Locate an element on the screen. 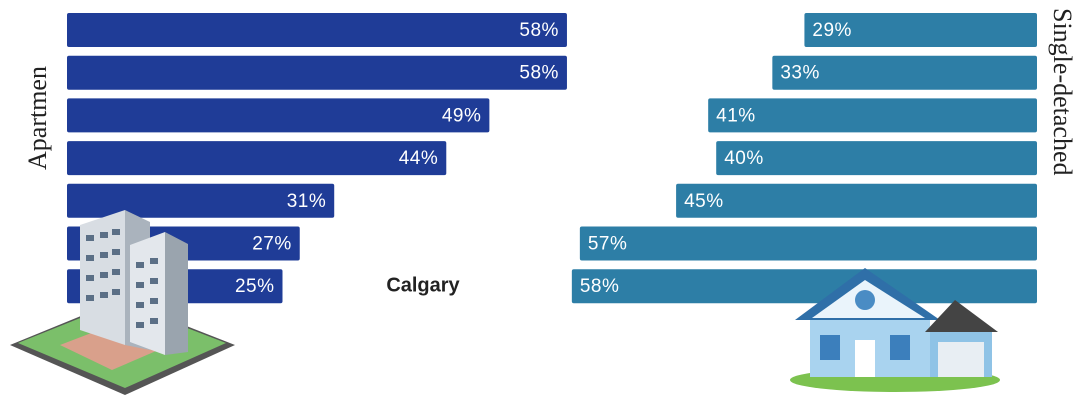 The image size is (1080, 406). apartment-icon is located at coordinates (122, 302).